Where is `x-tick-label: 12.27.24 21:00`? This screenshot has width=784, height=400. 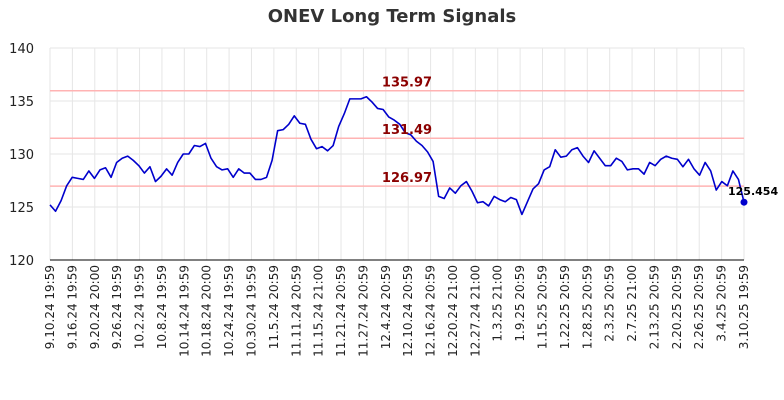
x-tick-label: 12.27.24 21:00 is located at coordinates (475, 311).